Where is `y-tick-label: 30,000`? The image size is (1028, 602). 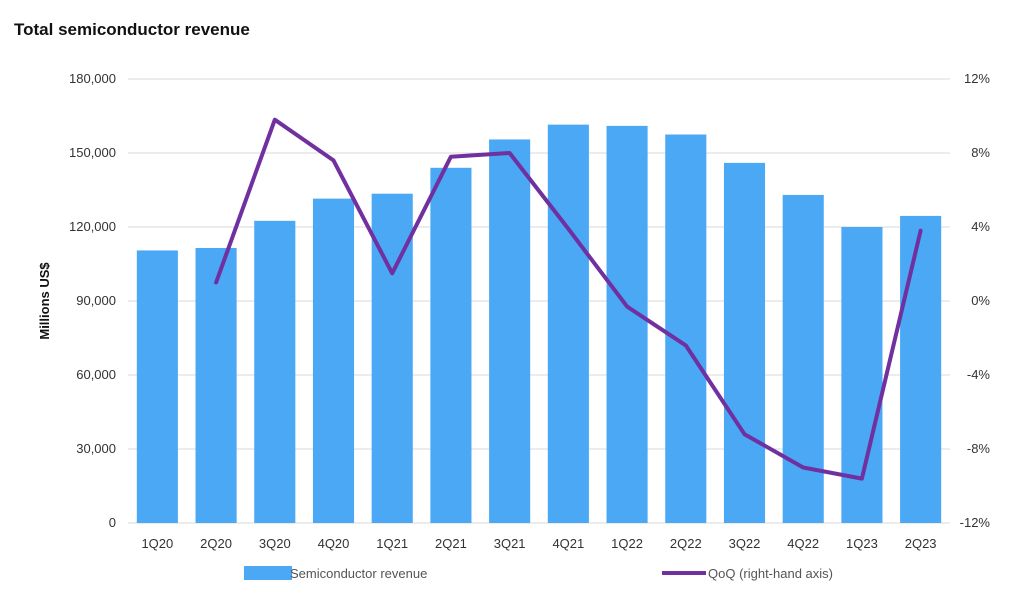 y-tick-label: 30,000 is located at coordinates (96, 448).